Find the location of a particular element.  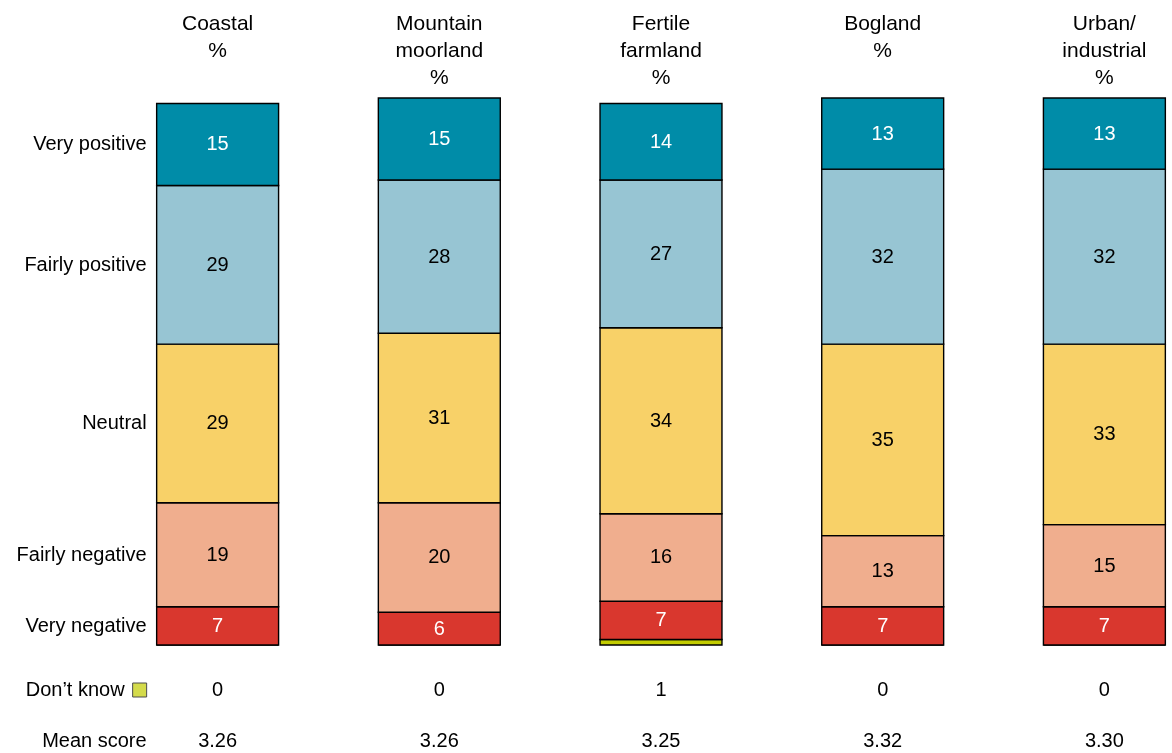

data-label: 14 is located at coordinates (661, 140).